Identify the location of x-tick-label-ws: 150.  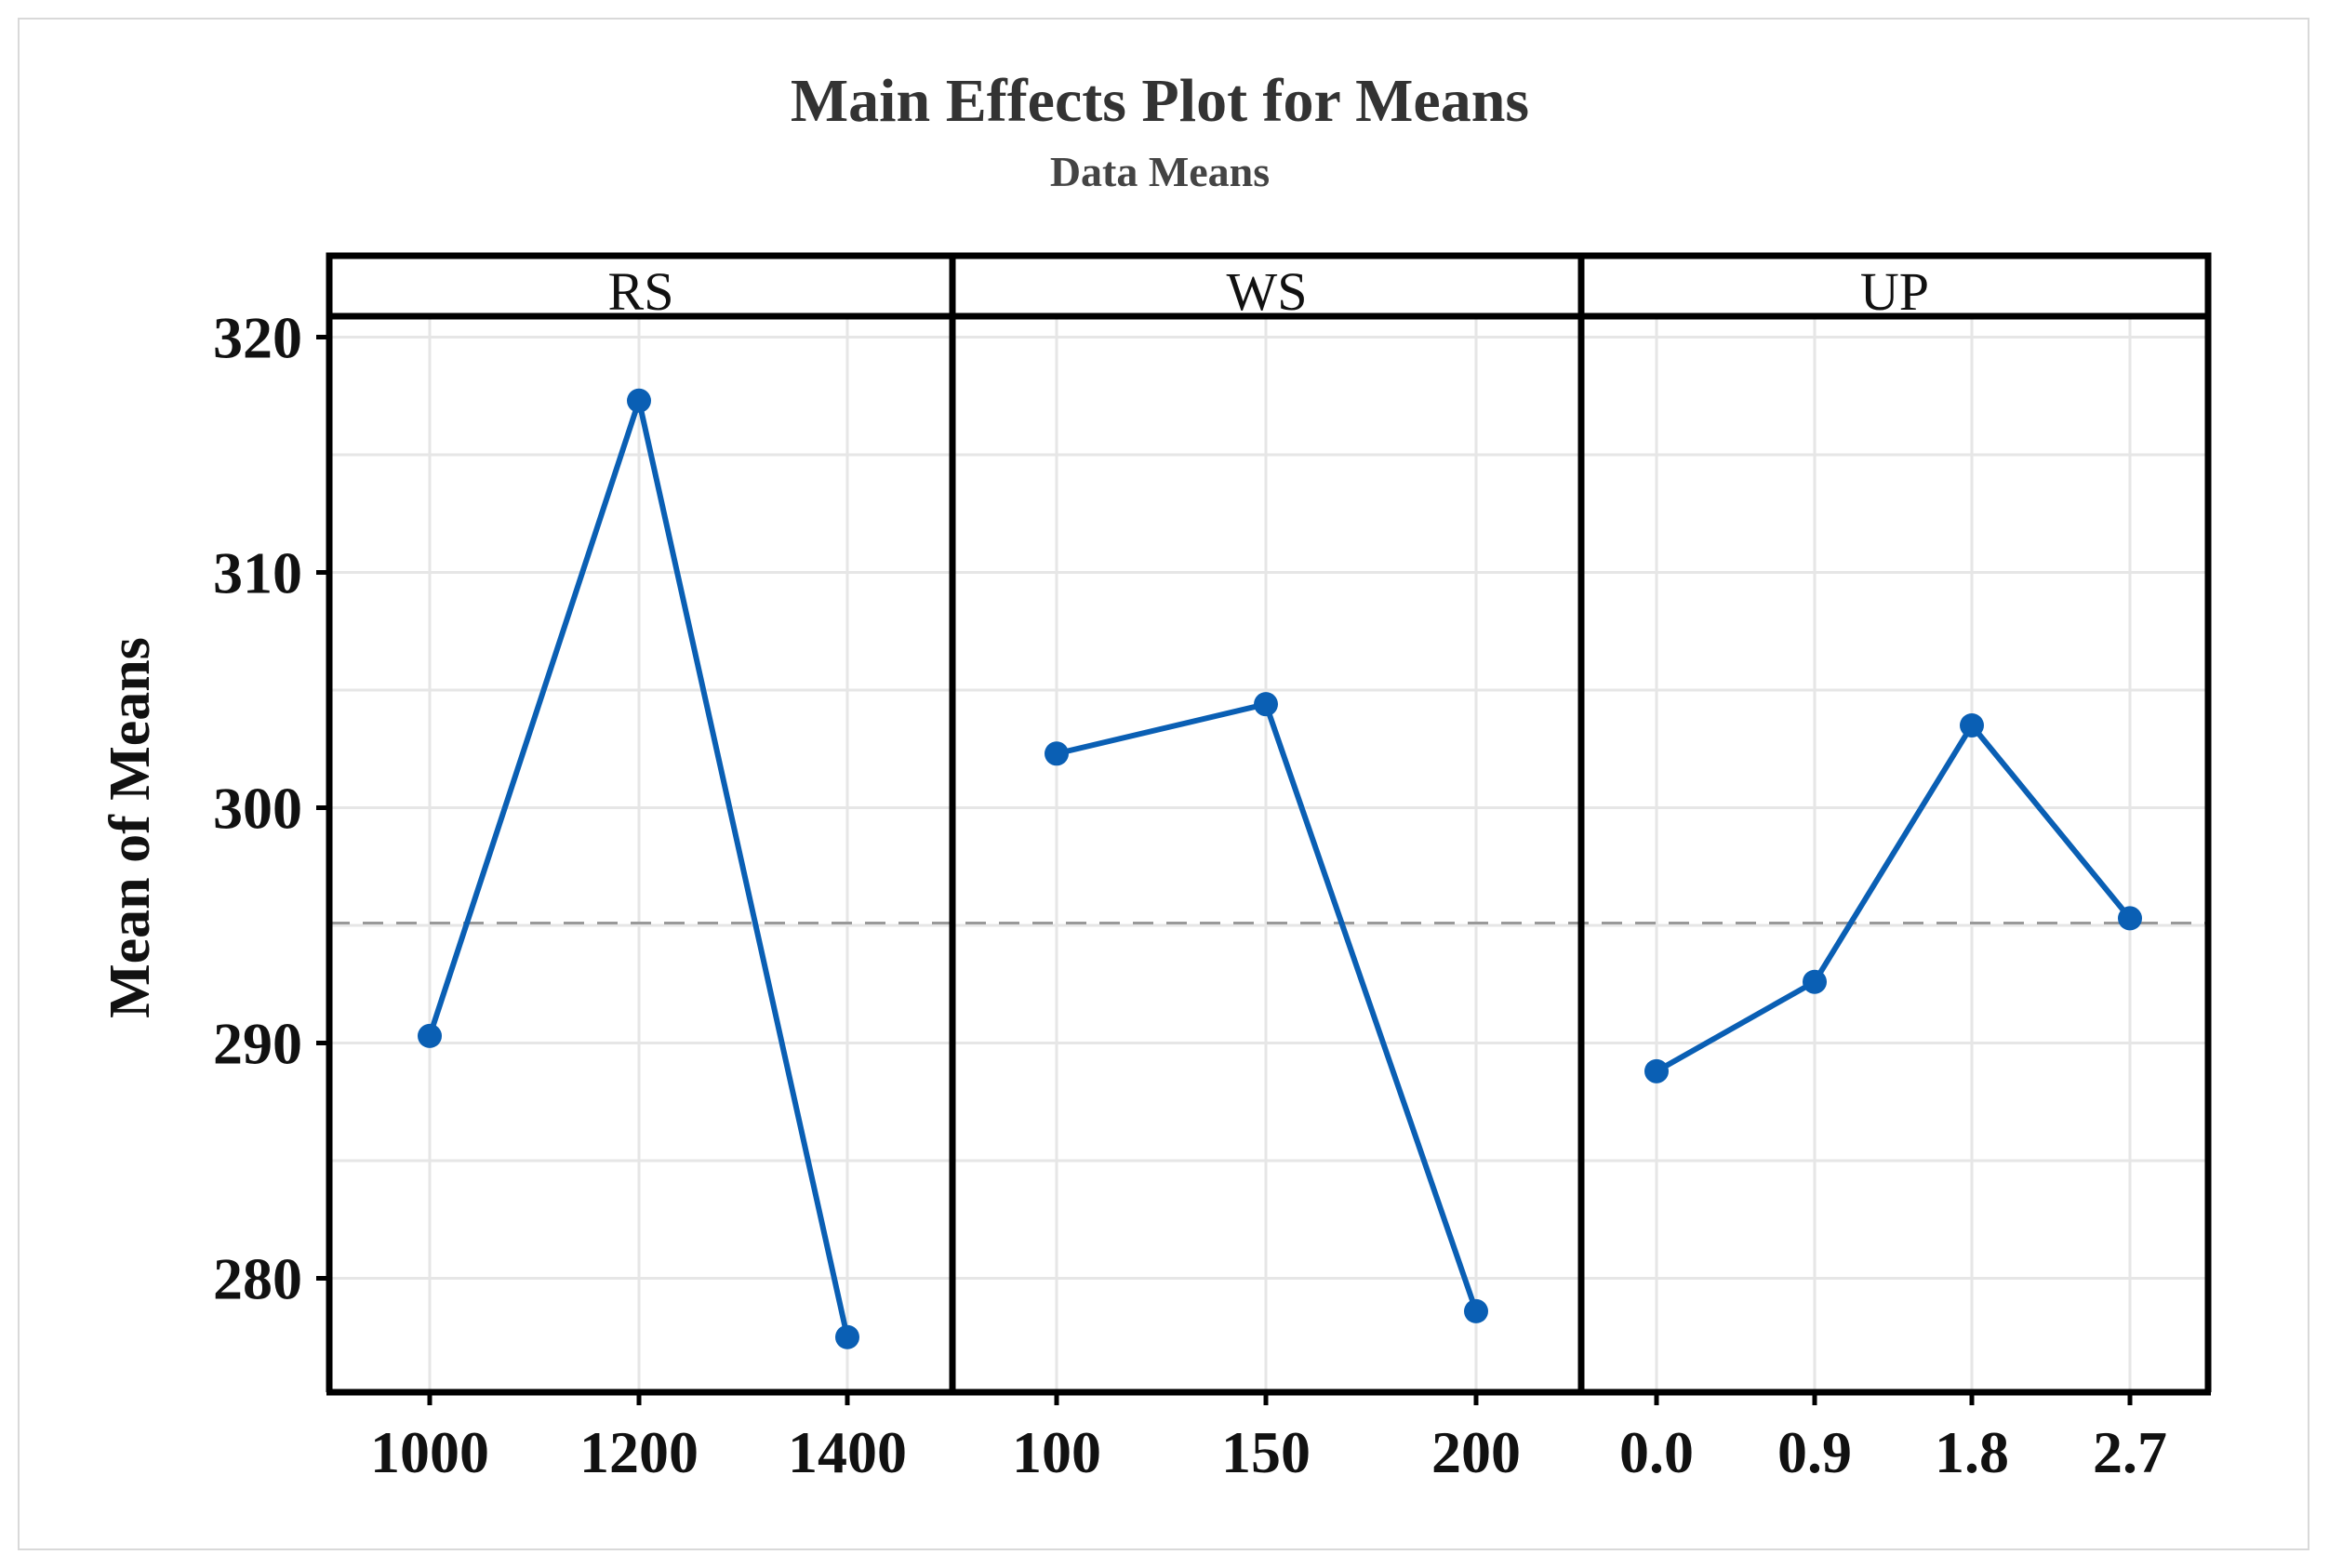
(1266, 1452).